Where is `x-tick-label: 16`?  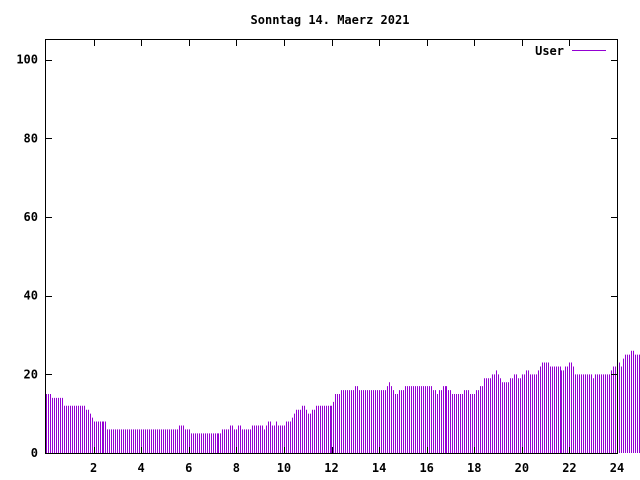 x-tick-label: 16 is located at coordinates (426, 468).